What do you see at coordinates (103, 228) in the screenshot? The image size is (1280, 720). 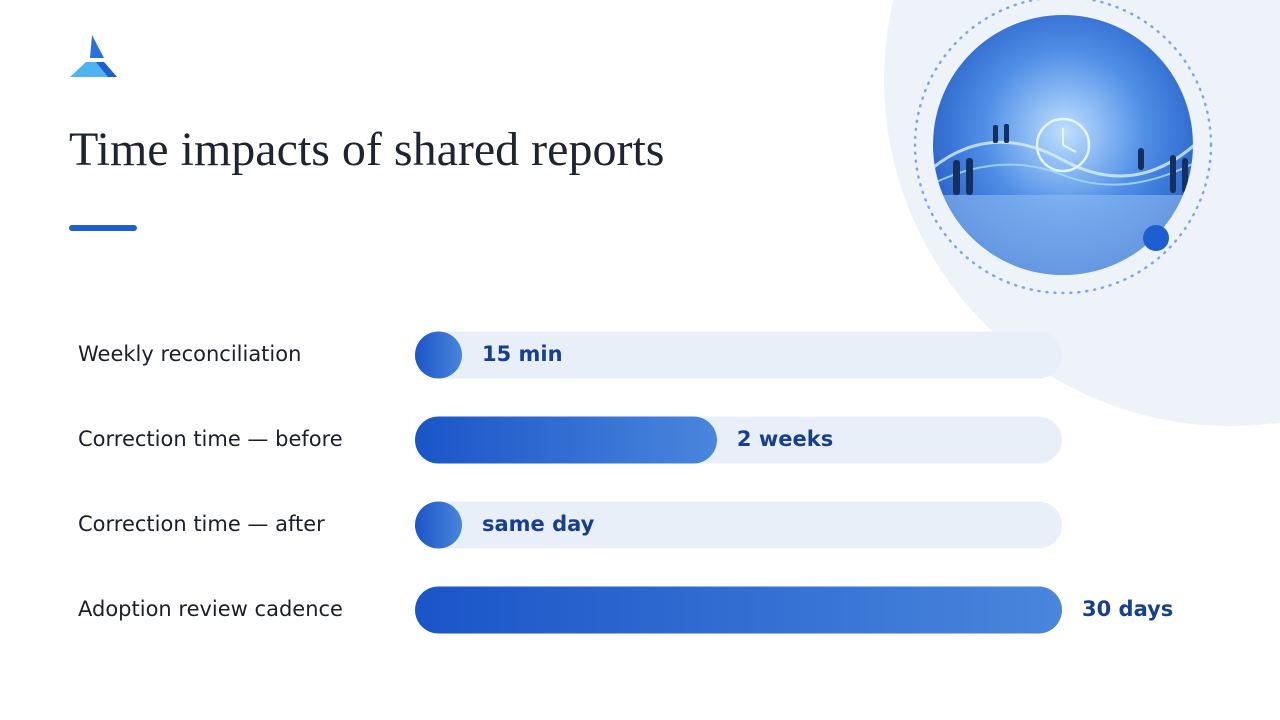 I see `title-underline` at bounding box center [103, 228].